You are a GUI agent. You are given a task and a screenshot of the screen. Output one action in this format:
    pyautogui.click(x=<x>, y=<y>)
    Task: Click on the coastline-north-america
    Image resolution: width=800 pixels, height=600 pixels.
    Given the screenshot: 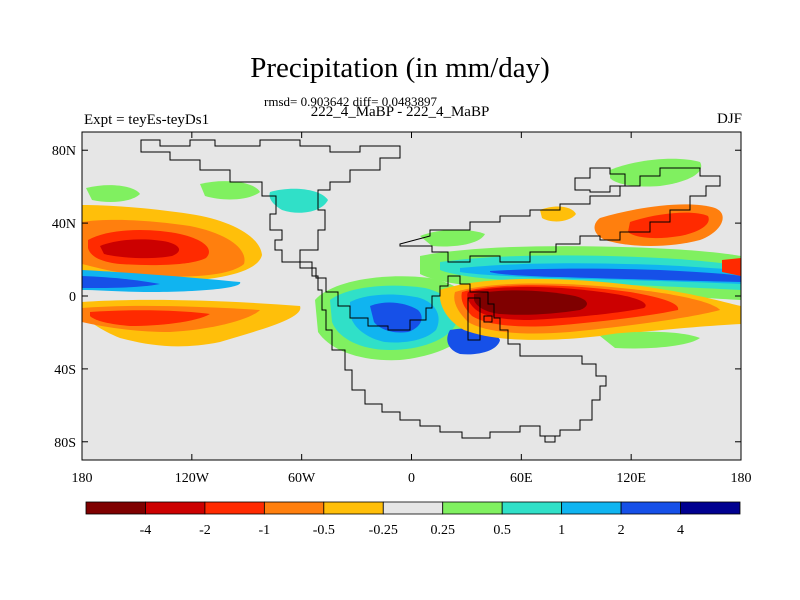 What is the action you would take?
    pyautogui.click(x=270, y=201)
    